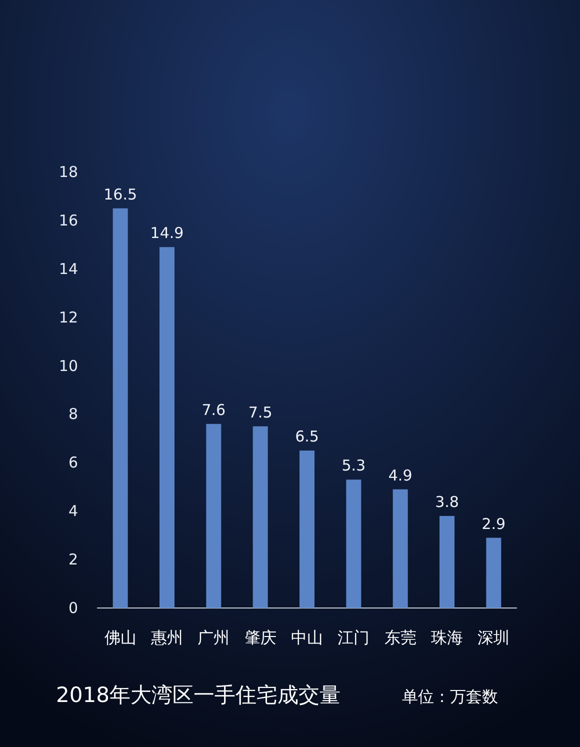 The width and height of the screenshot is (580, 747). I want to click on y-tick-label: 2, so click(73, 559).